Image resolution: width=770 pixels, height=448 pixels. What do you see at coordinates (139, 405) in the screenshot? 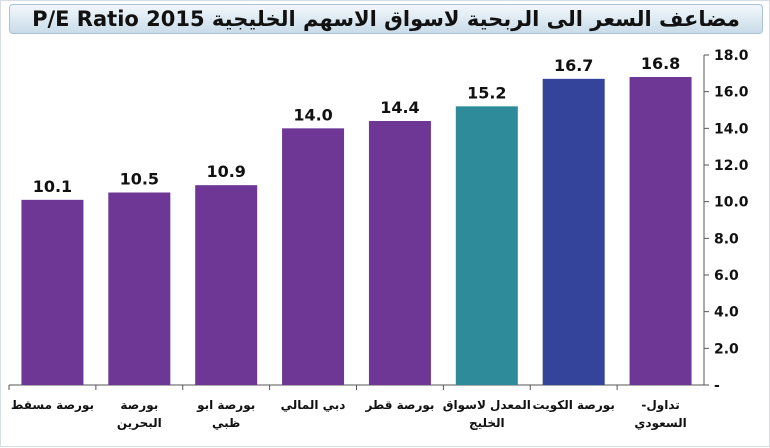
I see `category-label: بورصة` at bounding box center [139, 405].